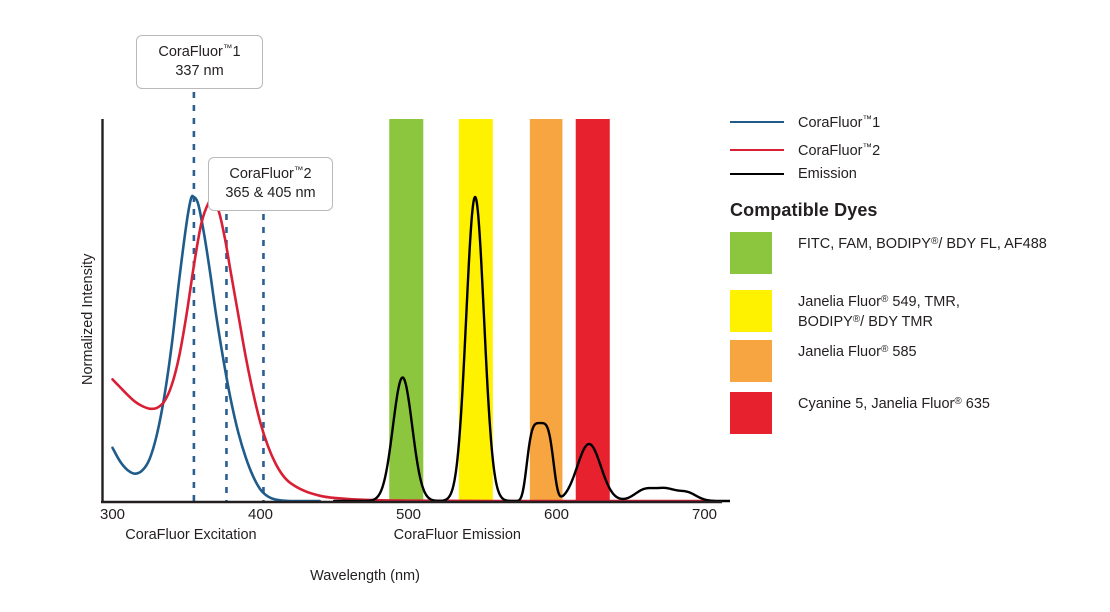 Image resolution: width=1110 pixels, height=612 pixels. I want to click on dye-label-line: Janelia Fluor® 549, TMR,, so click(879, 302).